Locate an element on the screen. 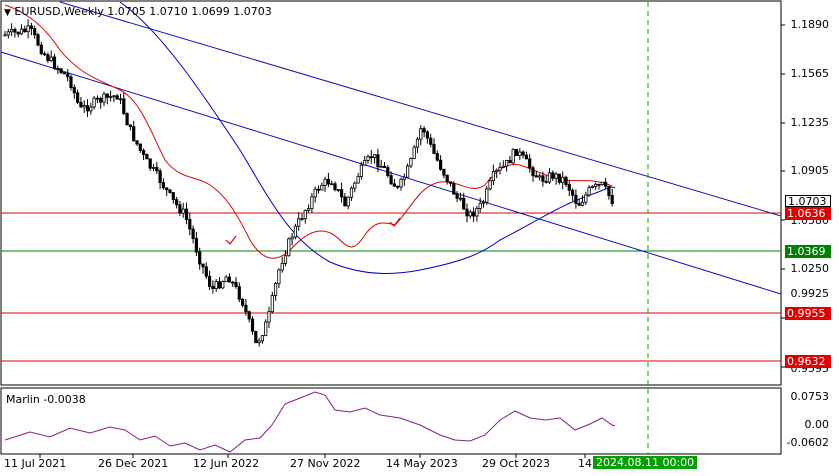  time-axis-label: 11 Jul 2021 is located at coordinates (35, 463).